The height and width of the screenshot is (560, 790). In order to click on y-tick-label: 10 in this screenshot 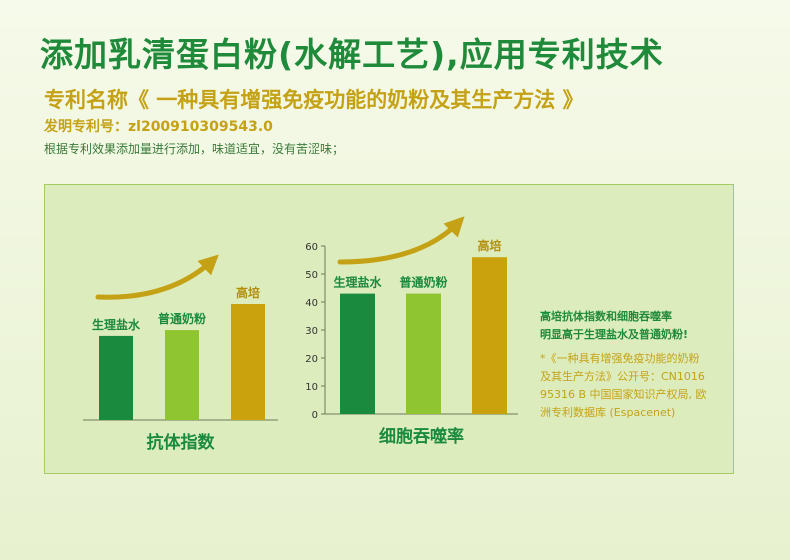, I will do `click(311, 387)`.